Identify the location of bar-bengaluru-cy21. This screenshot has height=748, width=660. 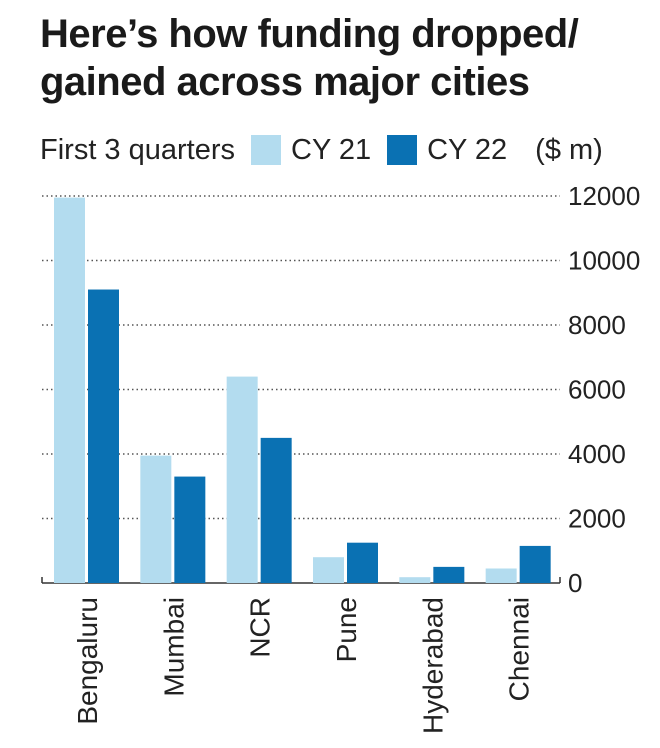
(69, 390).